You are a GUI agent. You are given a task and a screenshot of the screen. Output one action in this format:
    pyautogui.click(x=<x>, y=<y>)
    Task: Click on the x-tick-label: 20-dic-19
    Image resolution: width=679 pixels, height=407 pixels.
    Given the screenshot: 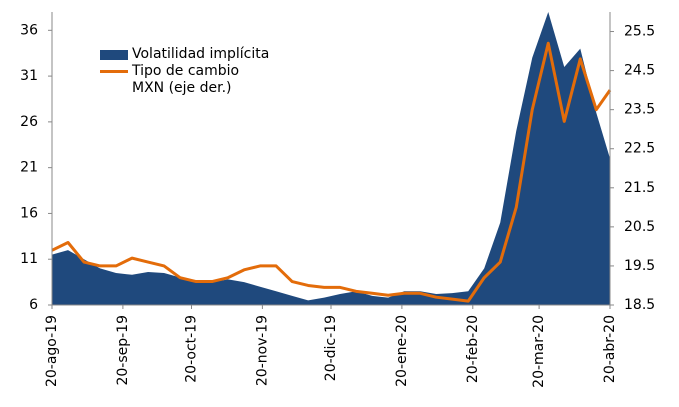 What is the action you would take?
    pyautogui.click(x=331, y=348)
    